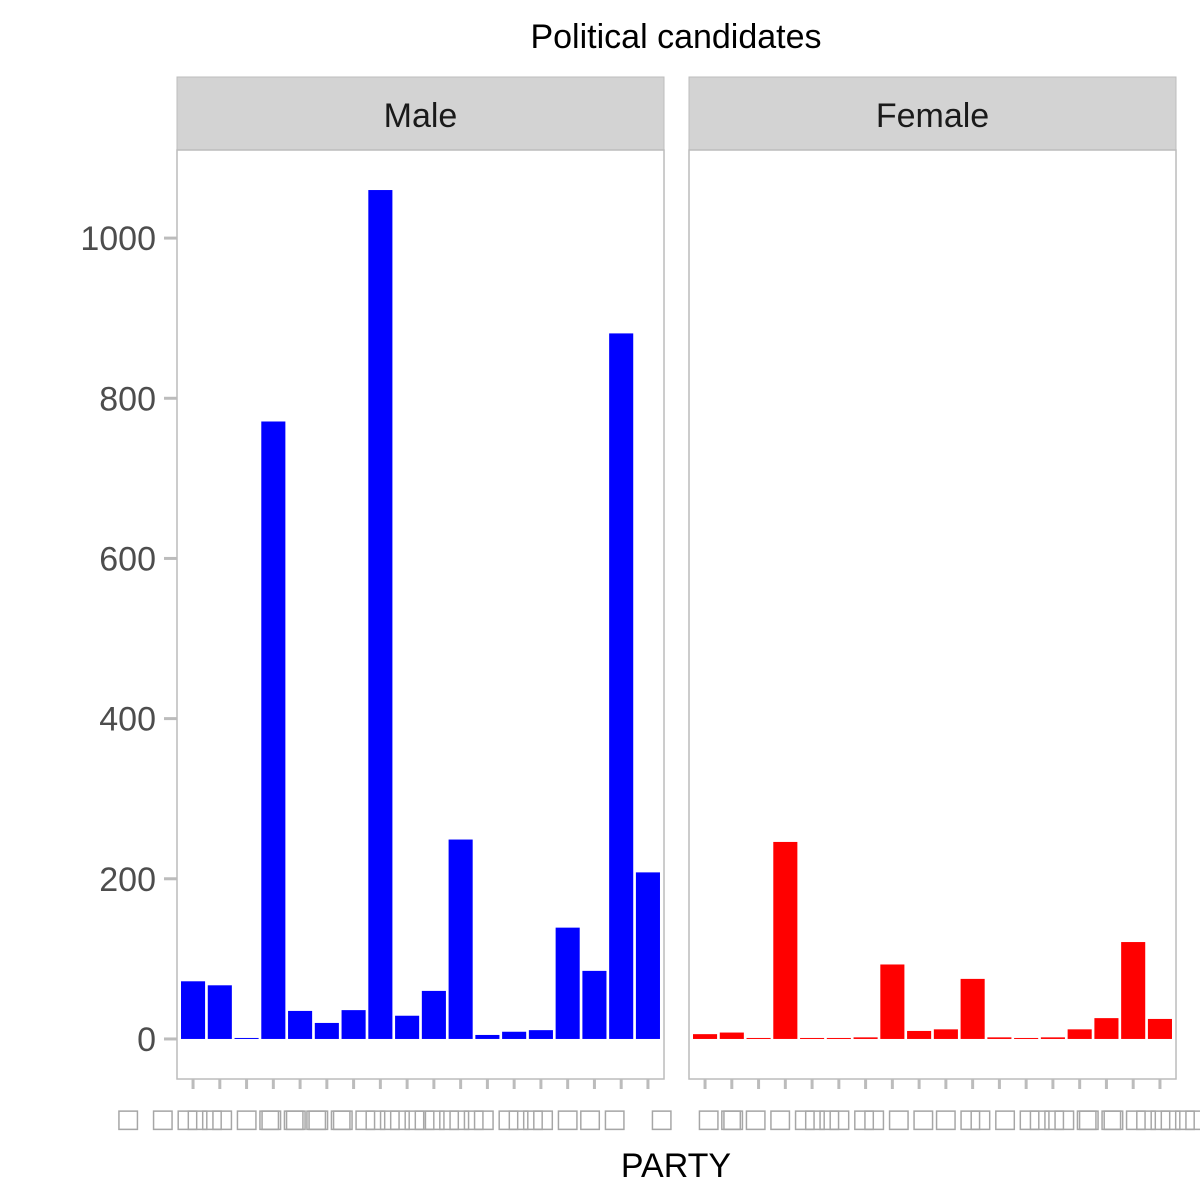 The width and height of the screenshot is (1200, 1200). I want to click on x-tick-label-18: □□□□□, so click(1135, 1119).